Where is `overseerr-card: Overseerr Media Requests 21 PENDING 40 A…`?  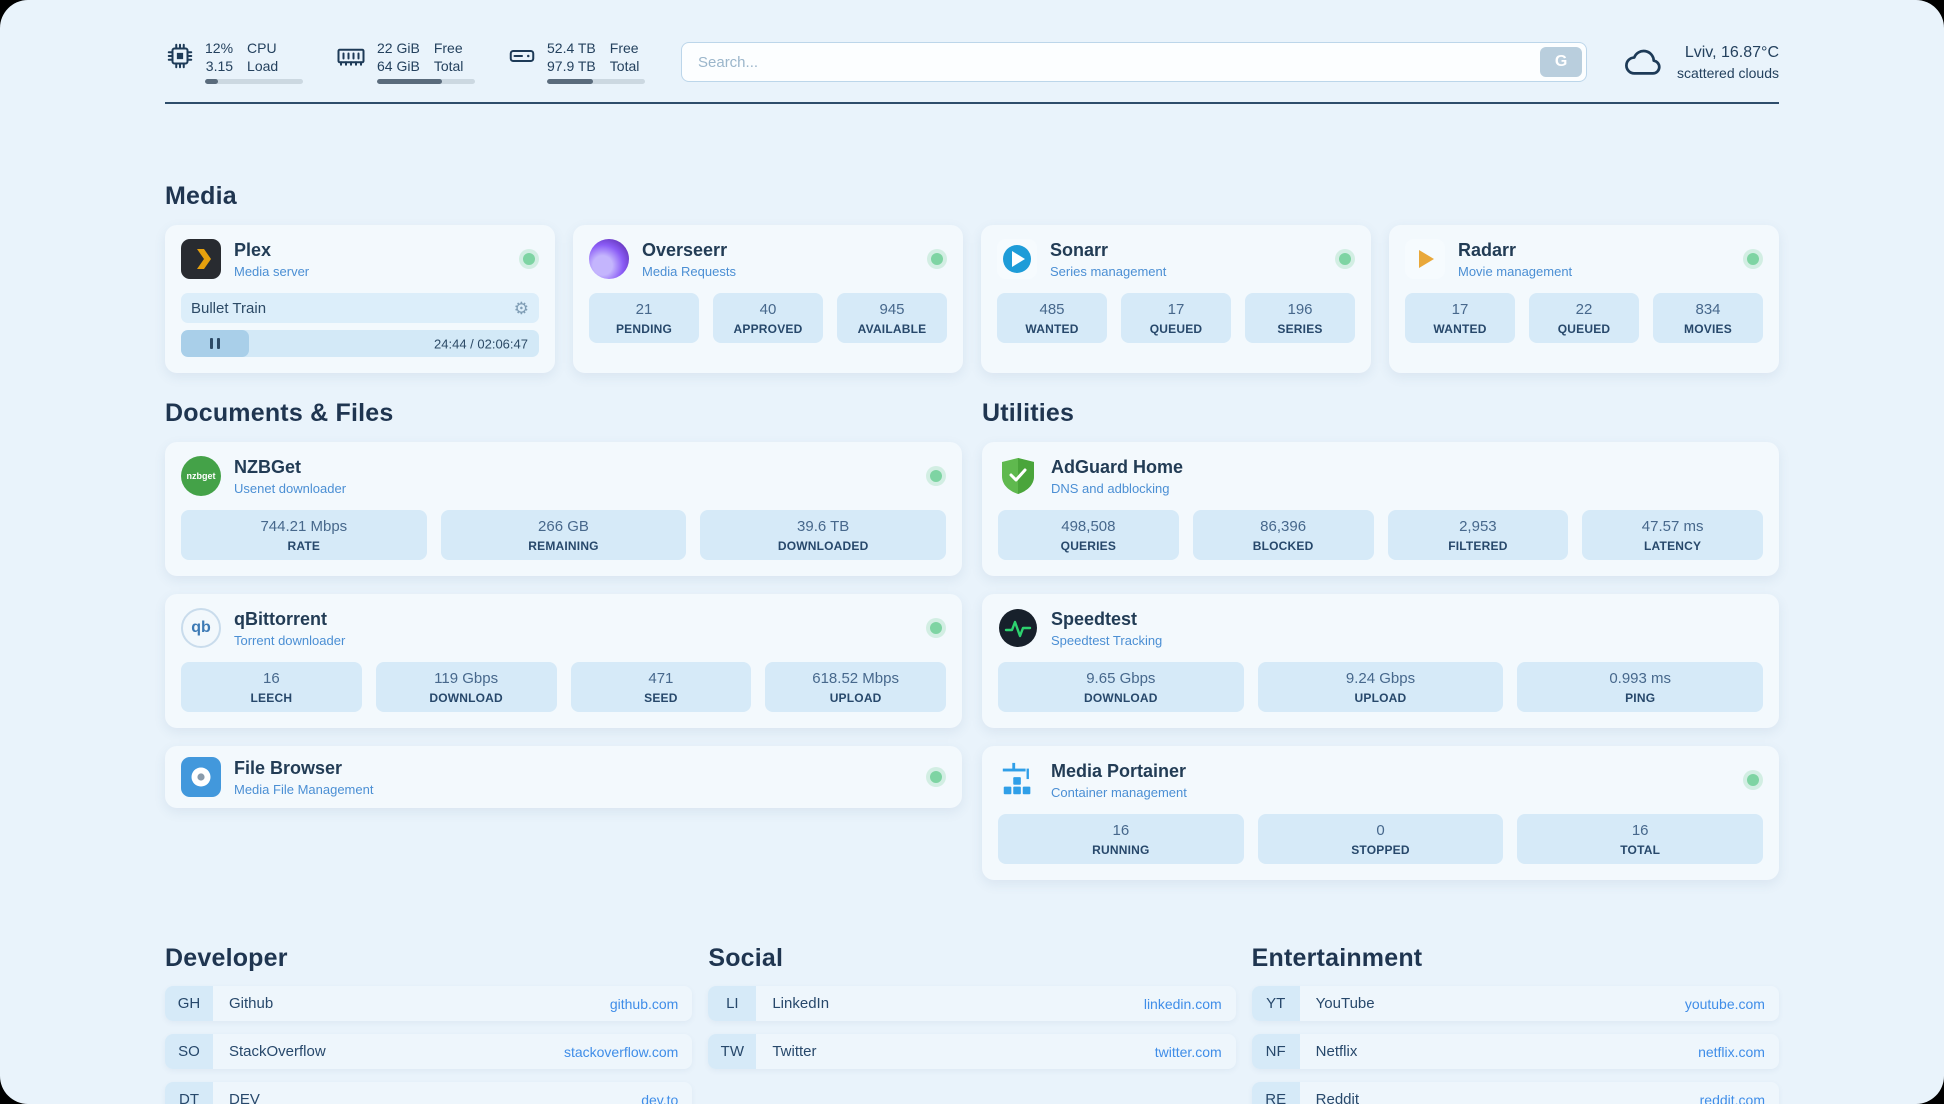 overseerr-card: Overseerr Media Requests 21 PENDING 40 A… is located at coordinates (768, 299).